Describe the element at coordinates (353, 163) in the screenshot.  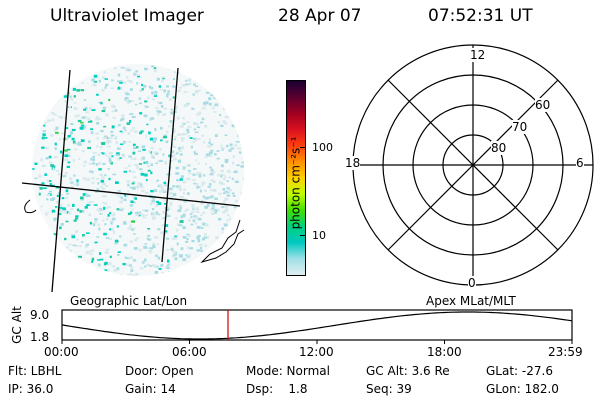
I see `mlt-label-18: 18` at that location.